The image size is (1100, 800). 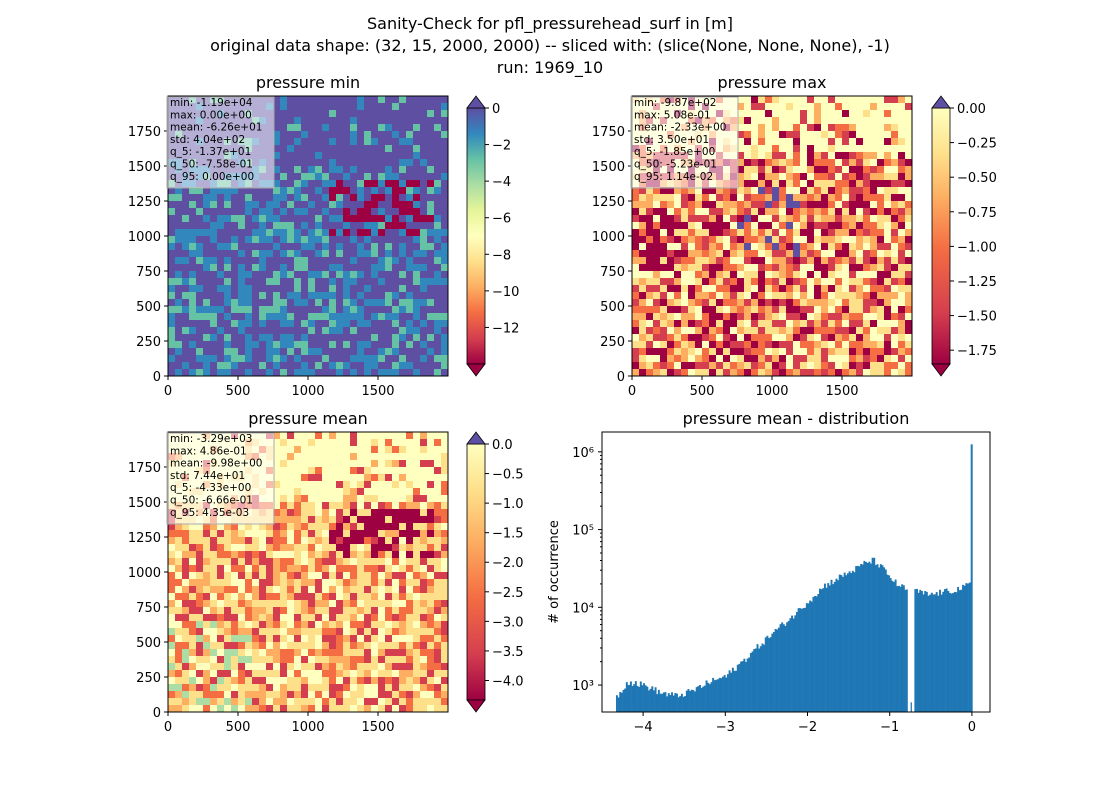 What do you see at coordinates (674, 152) in the screenshot?
I see `stats-line: q_5: -1.85e+00` at bounding box center [674, 152].